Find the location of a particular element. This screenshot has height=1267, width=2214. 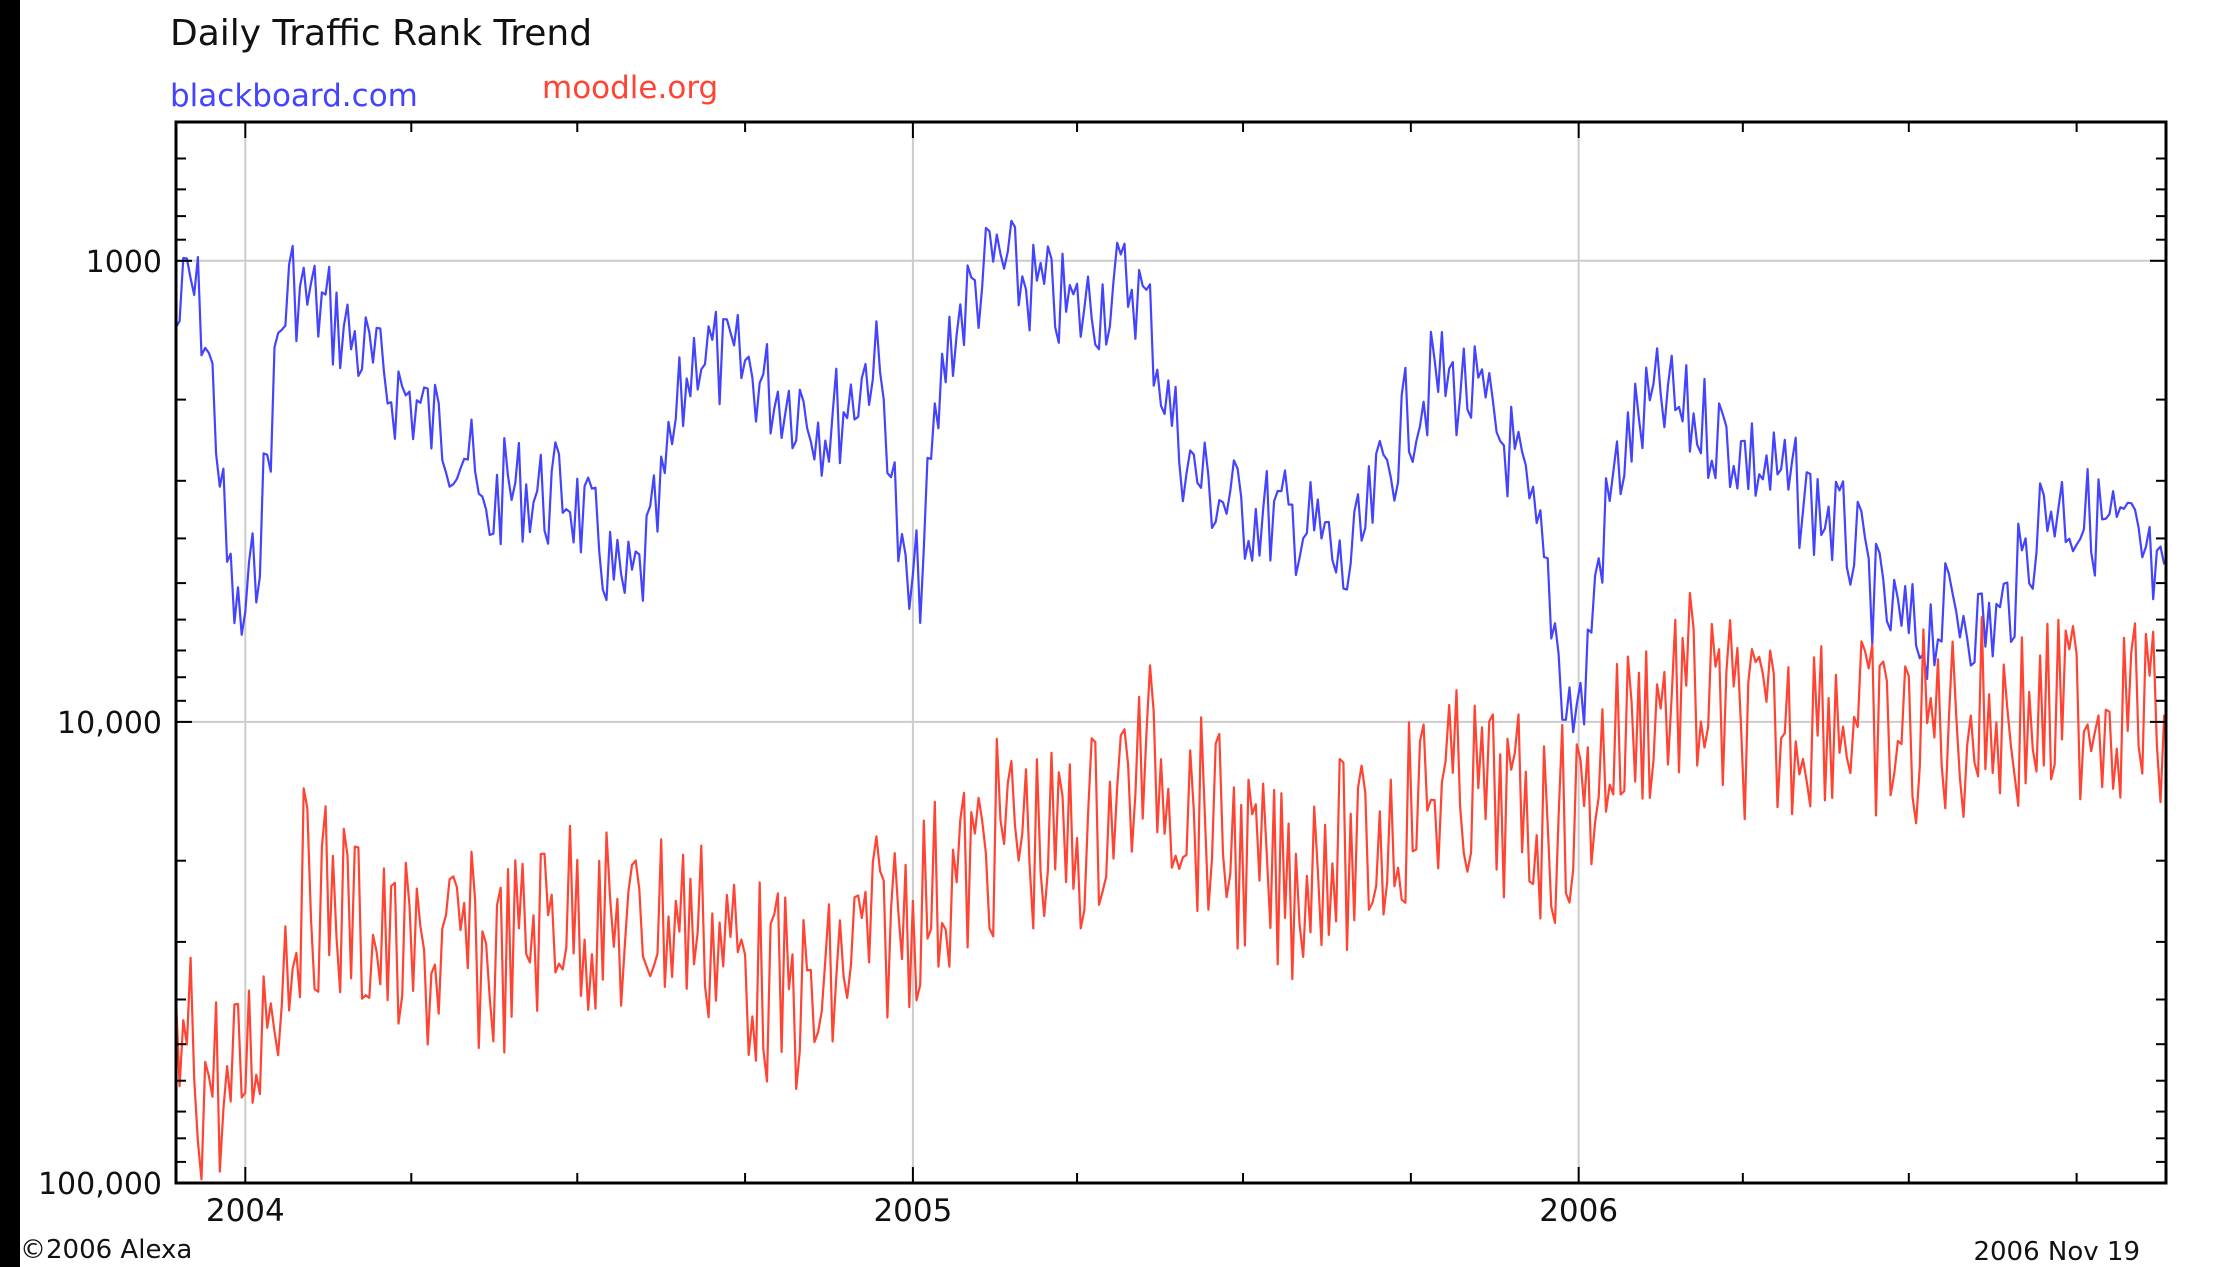

x-tick-label: 2004 is located at coordinates (245, 1211).